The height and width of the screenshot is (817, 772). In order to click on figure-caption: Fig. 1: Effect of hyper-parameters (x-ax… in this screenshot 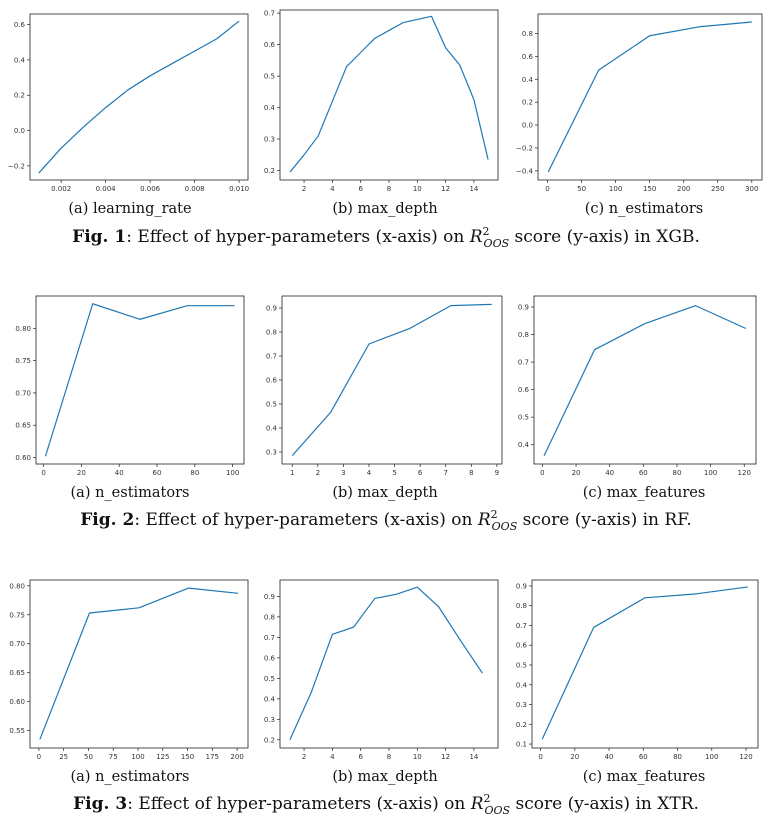, I will do `click(386, 237)`.